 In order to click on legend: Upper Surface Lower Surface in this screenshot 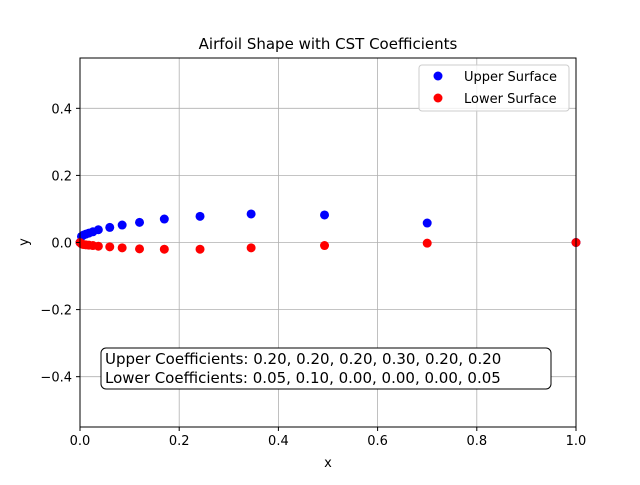, I will do `click(494, 88)`.